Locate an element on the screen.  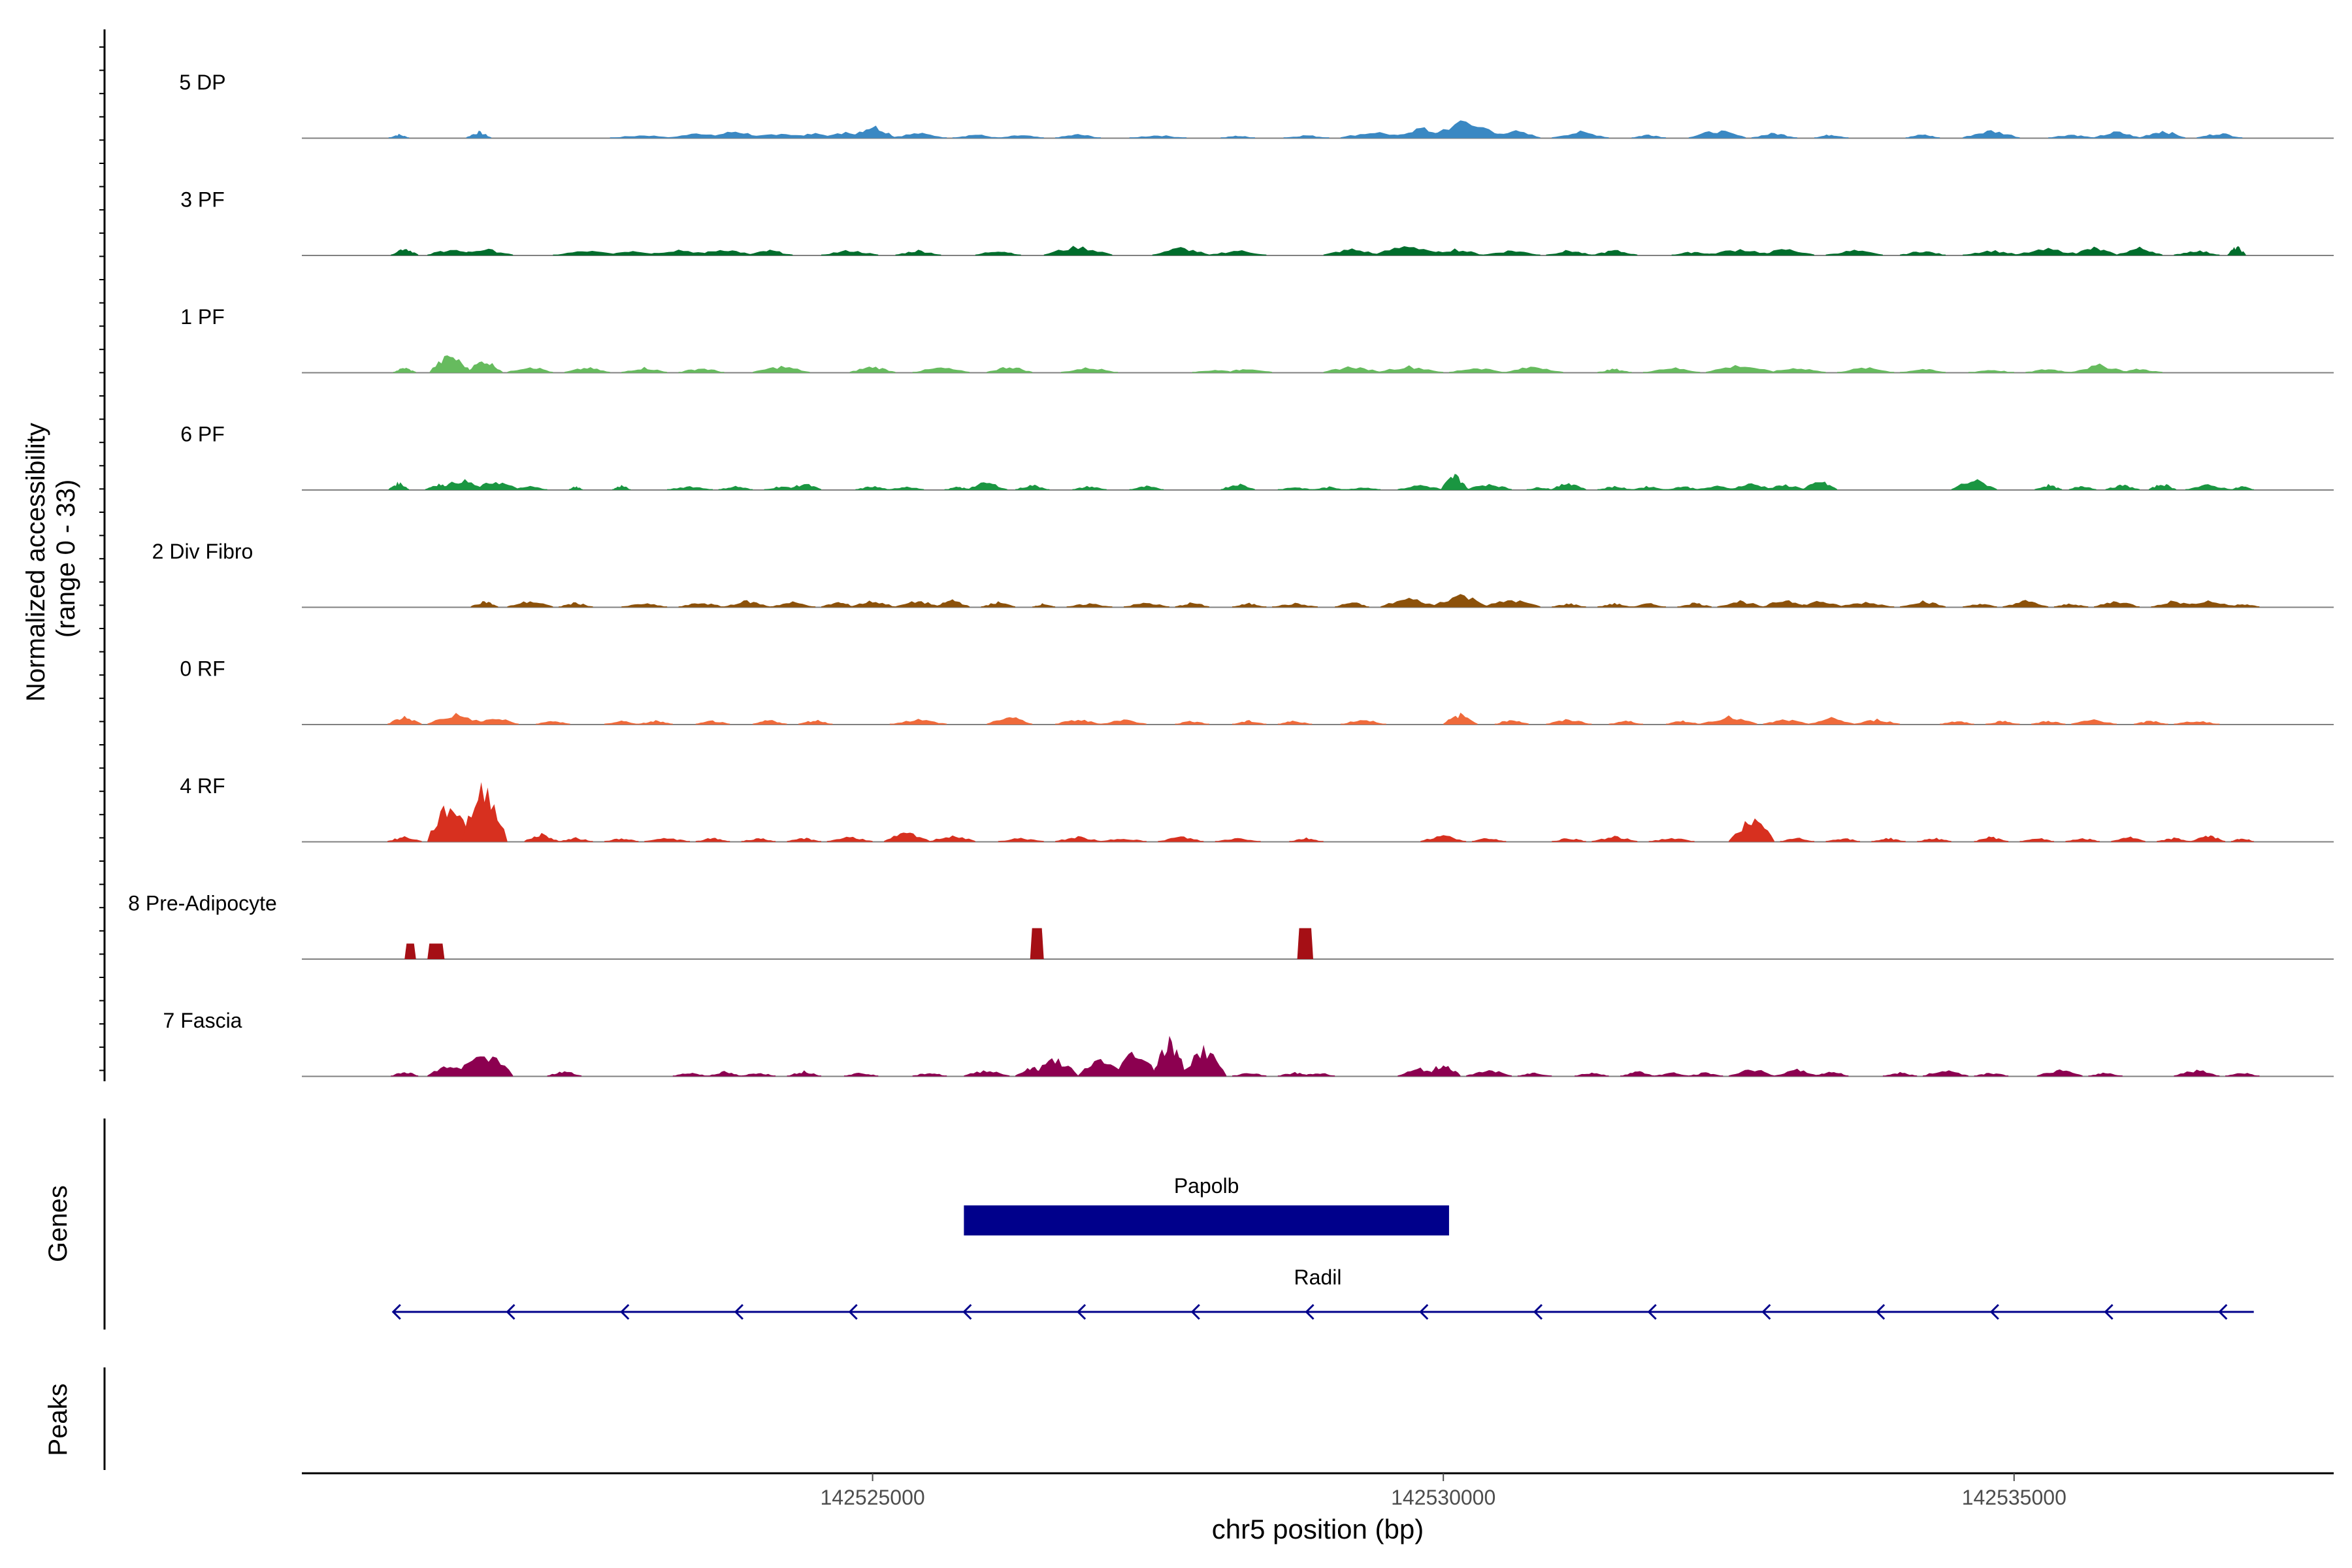
track-label: 1 PF is located at coordinates (202, 317).